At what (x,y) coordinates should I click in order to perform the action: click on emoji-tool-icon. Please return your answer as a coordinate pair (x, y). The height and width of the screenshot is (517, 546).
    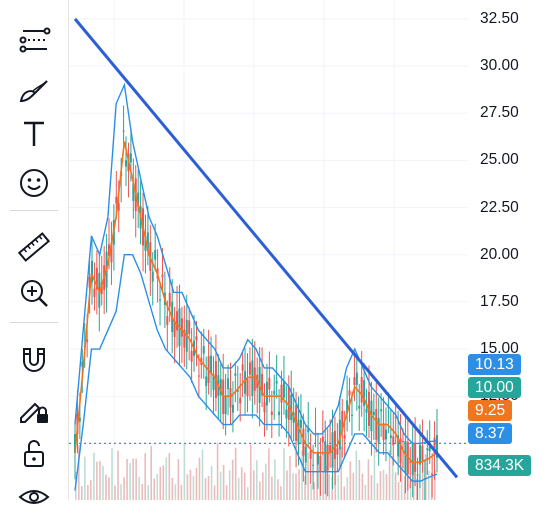
    Looking at the image, I should click on (34, 183).